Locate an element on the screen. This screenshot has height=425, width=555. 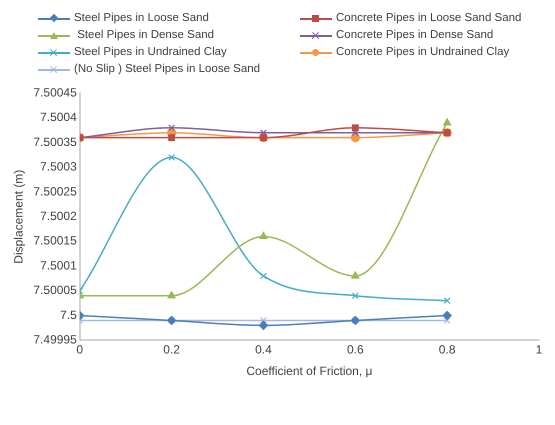
x-tick-label: 1 is located at coordinates (539, 349).